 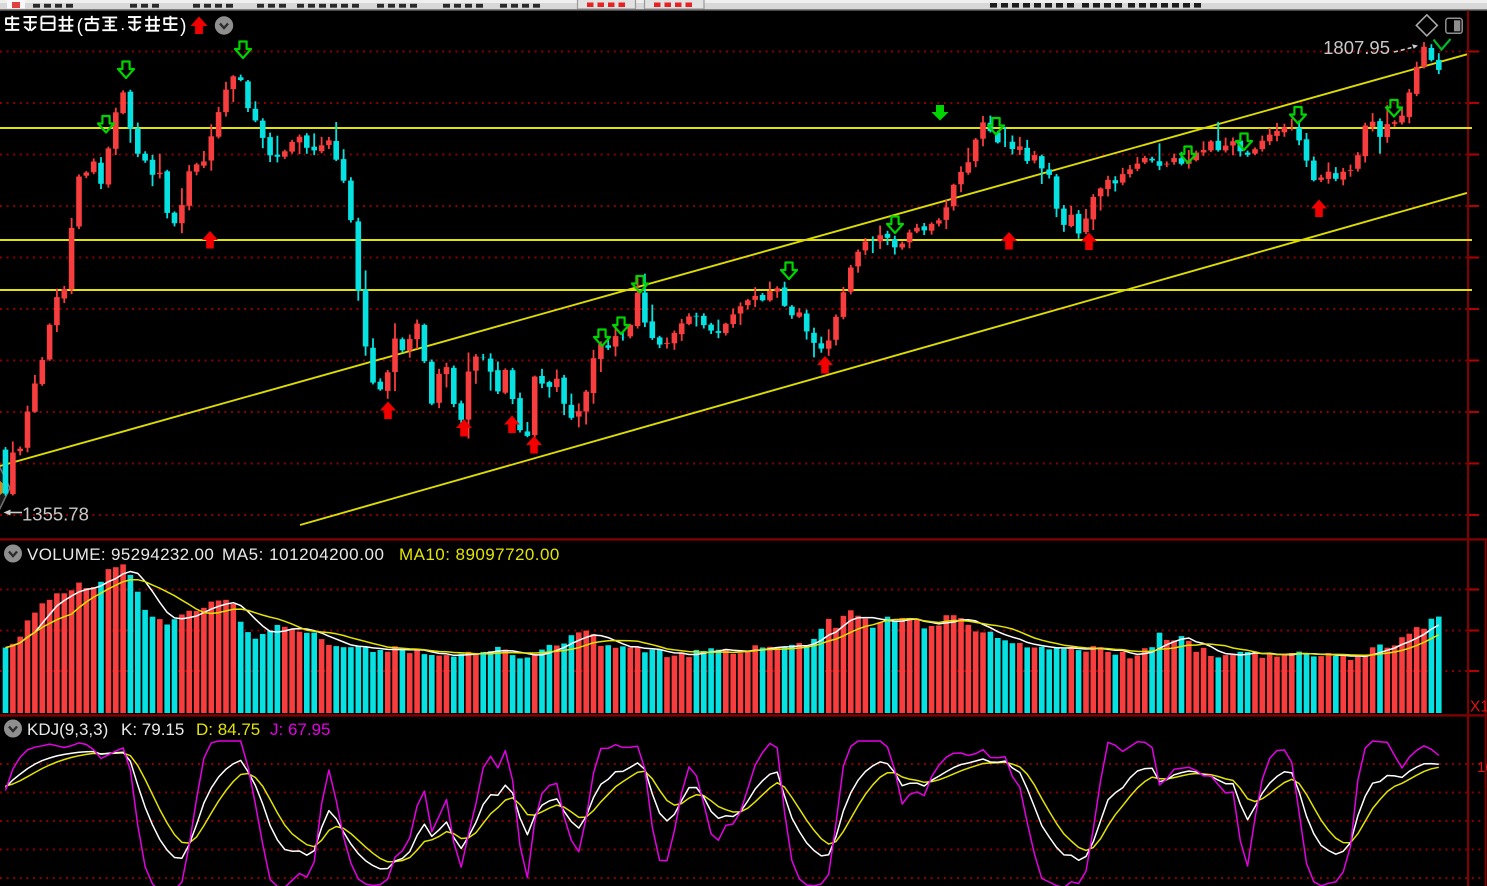 What do you see at coordinates (1478, 707) in the screenshot?
I see `svg-text: X10` at bounding box center [1478, 707].